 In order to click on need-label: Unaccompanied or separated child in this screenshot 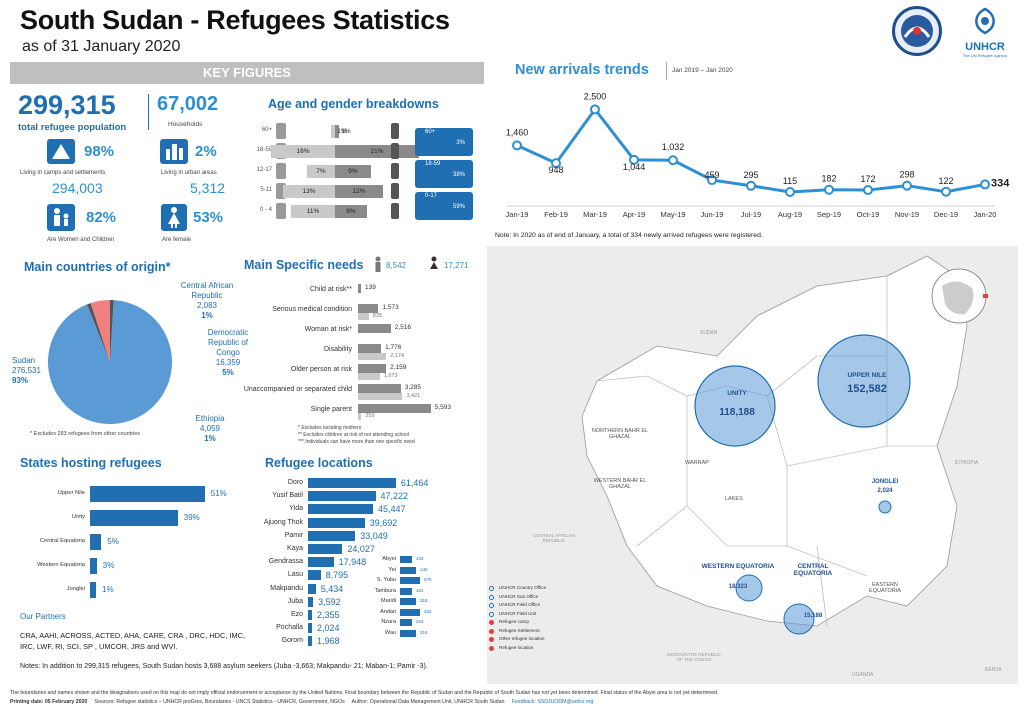, I will do `click(297, 389)`.